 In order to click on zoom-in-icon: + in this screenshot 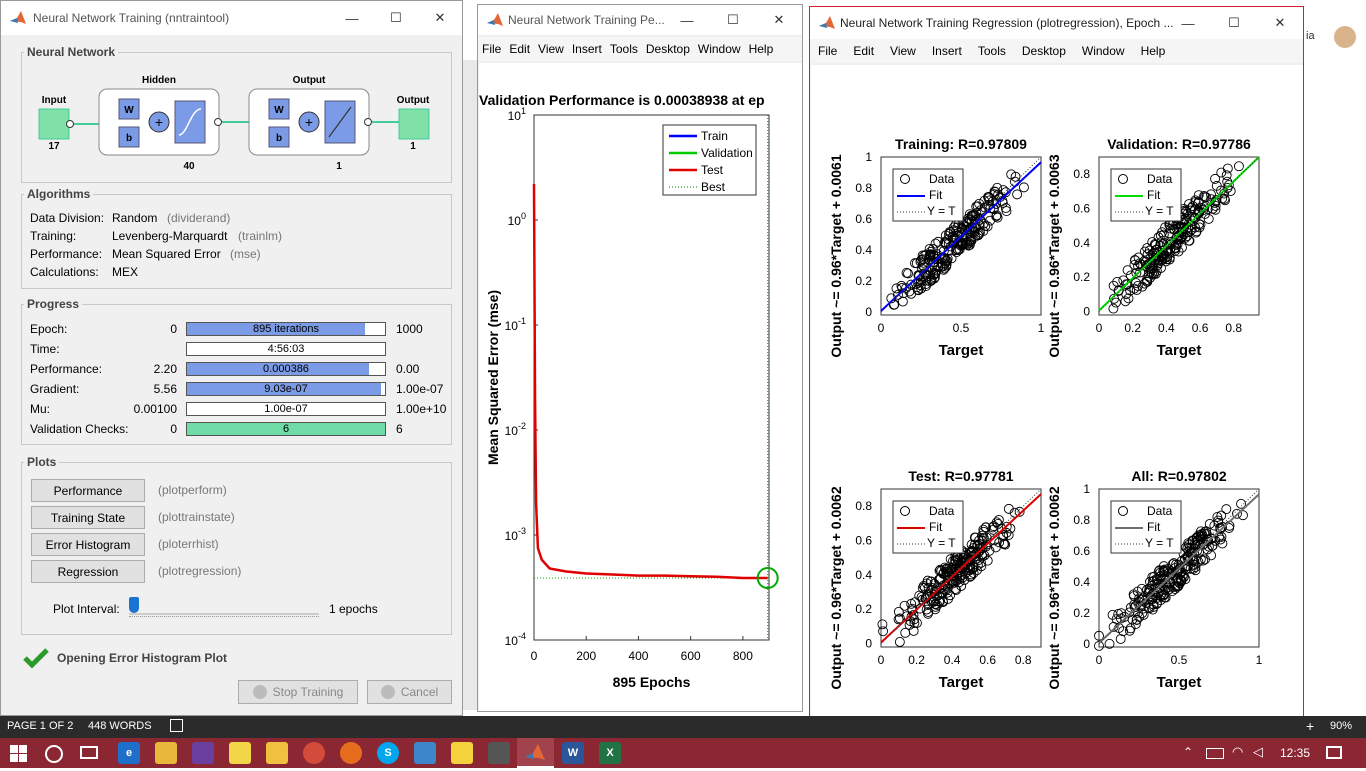, I will do `click(1310, 726)`.